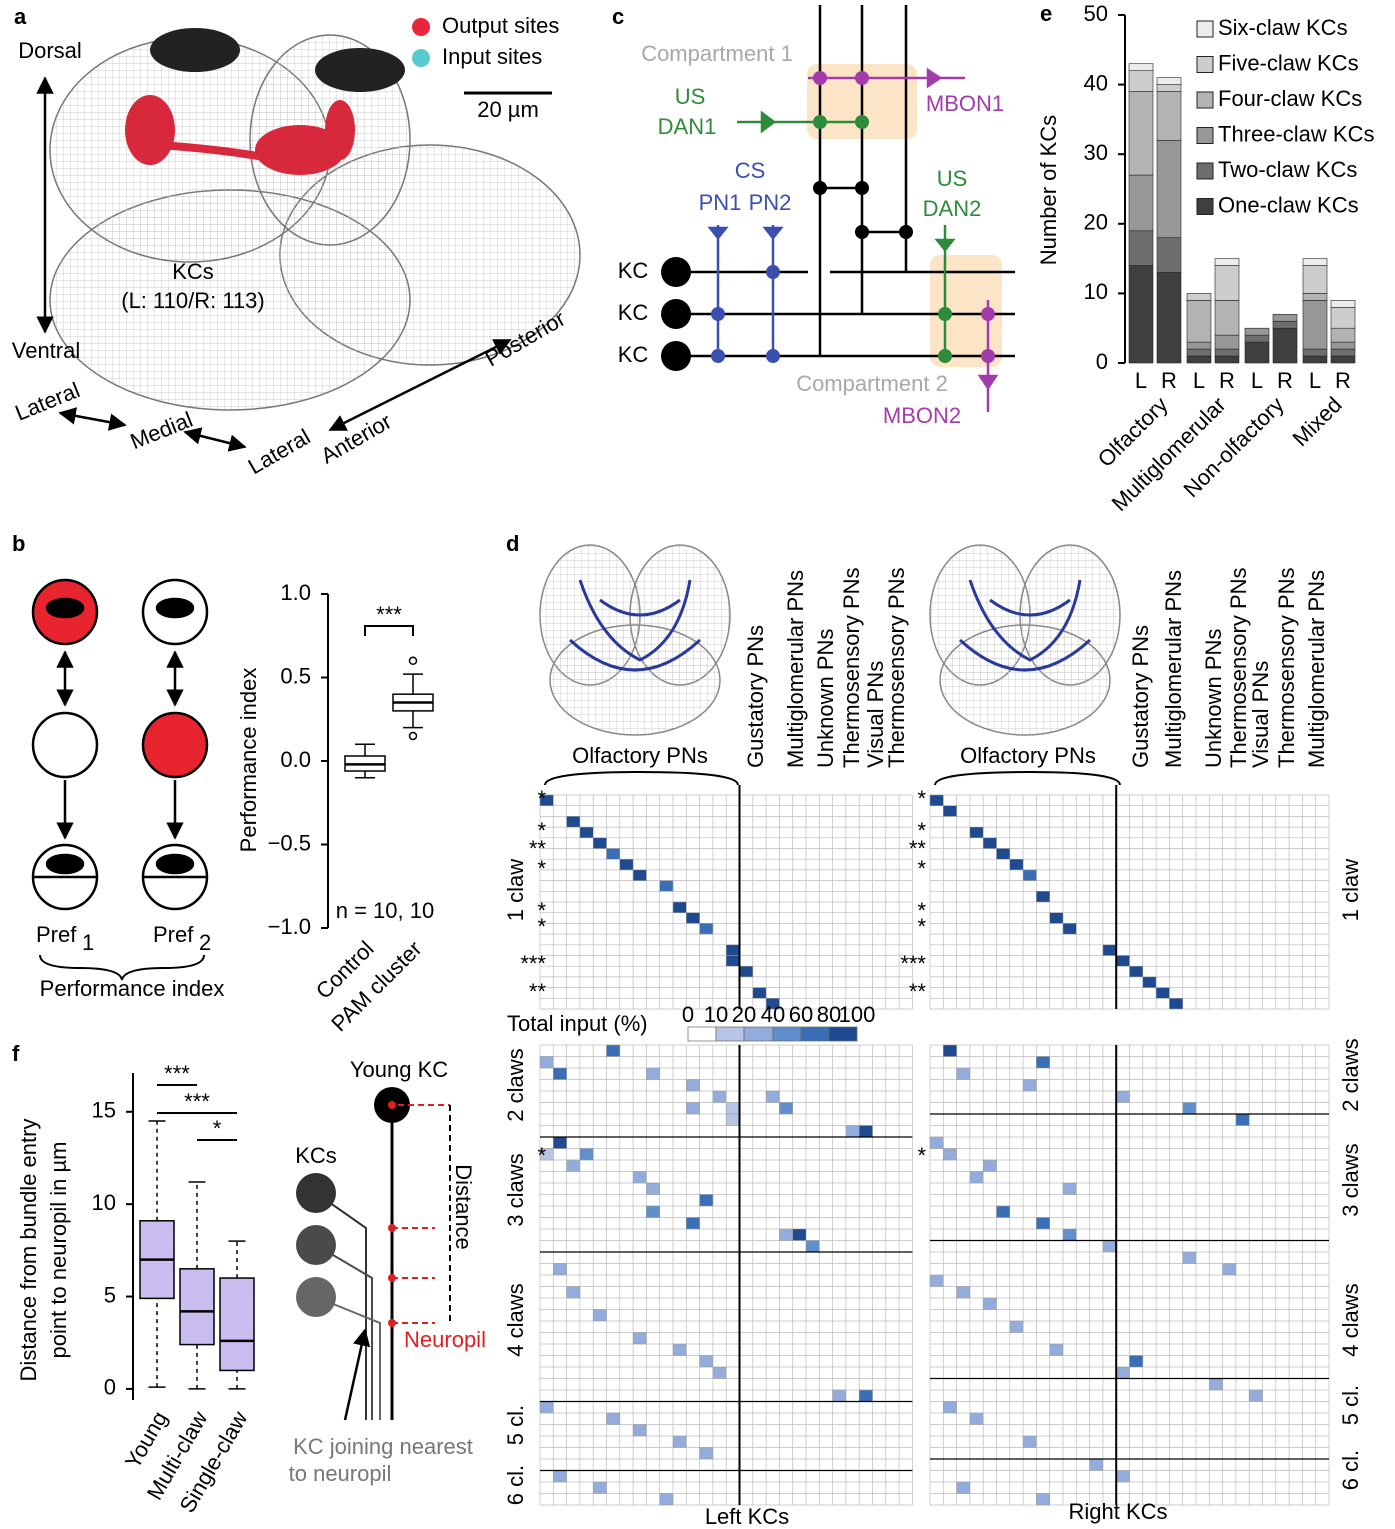 Image resolution: width=1395 pixels, height=1529 pixels. I want to click on arrow, so click(357, 1374).